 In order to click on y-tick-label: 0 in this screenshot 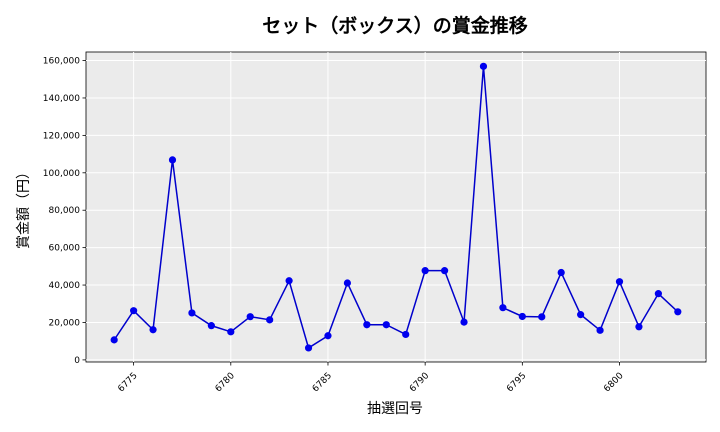, I will do `click(77, 361)`.